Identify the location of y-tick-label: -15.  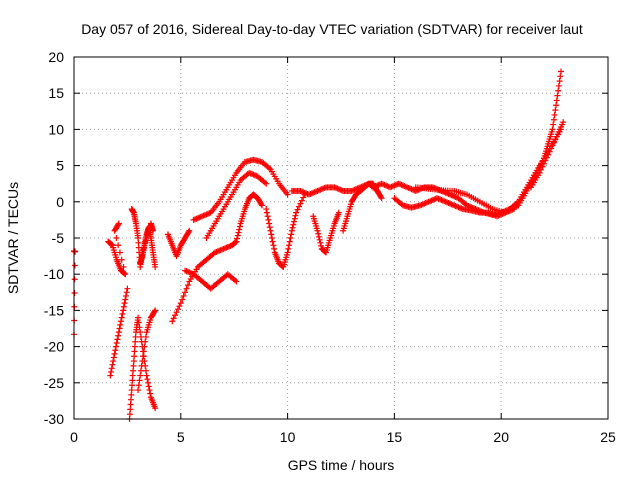
(54, 310).